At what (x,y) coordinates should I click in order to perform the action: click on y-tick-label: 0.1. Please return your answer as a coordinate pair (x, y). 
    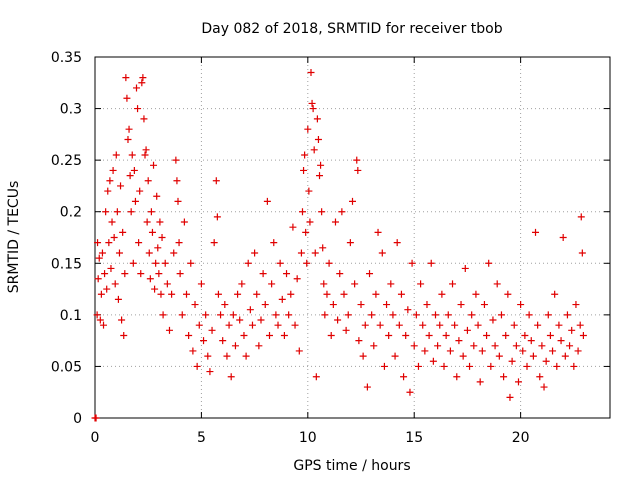
    Looking at the image, I should click on (71, 316).